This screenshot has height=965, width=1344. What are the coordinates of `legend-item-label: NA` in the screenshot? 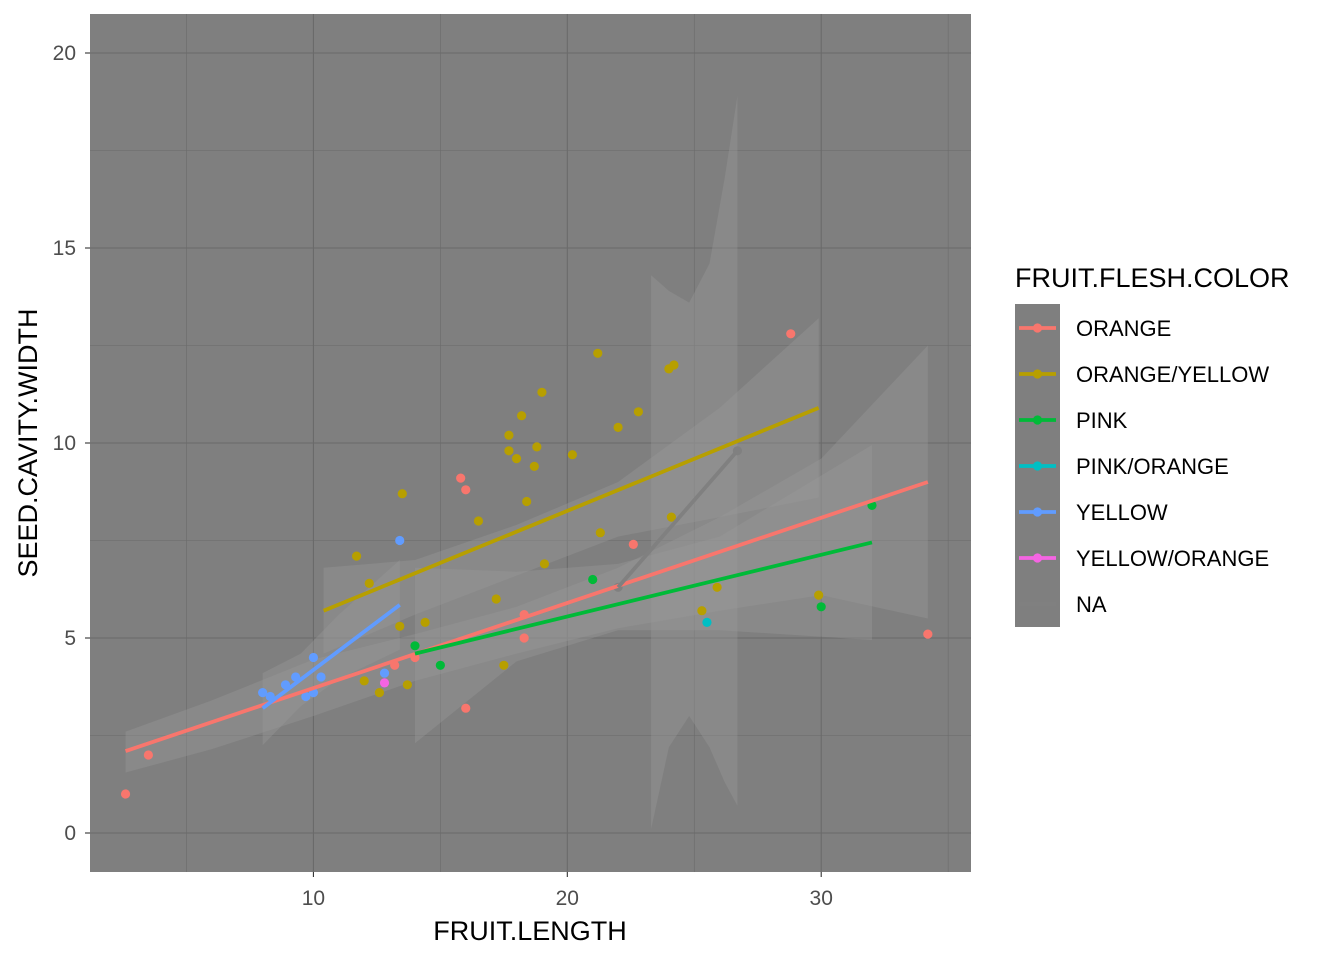 It's located at (1091, 604).